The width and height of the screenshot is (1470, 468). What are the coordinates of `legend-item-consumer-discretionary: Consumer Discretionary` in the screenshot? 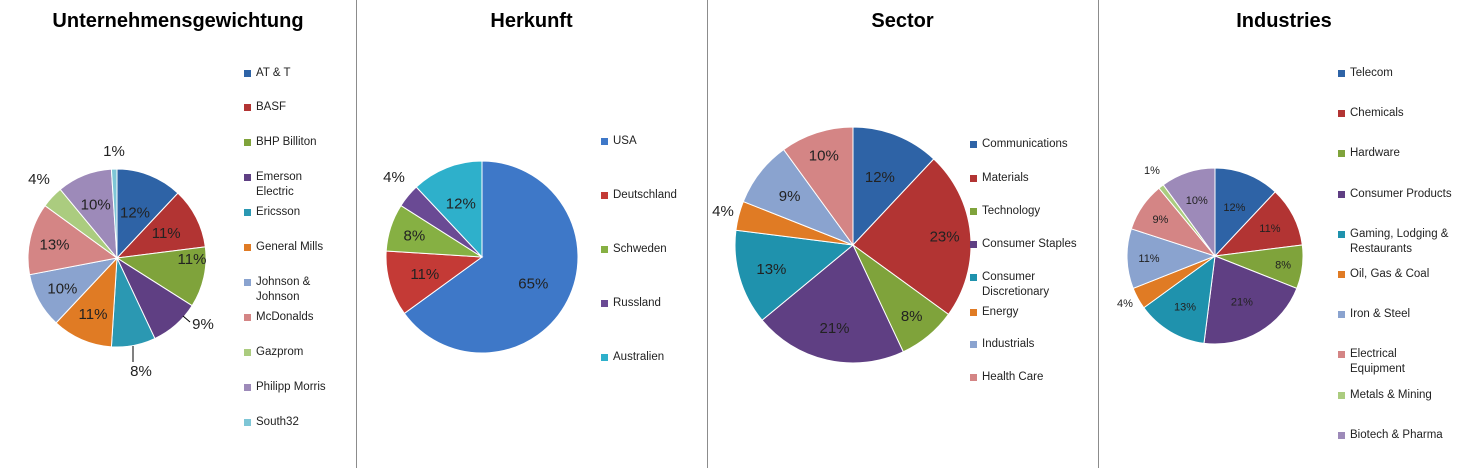 It's located at (1009, 285).